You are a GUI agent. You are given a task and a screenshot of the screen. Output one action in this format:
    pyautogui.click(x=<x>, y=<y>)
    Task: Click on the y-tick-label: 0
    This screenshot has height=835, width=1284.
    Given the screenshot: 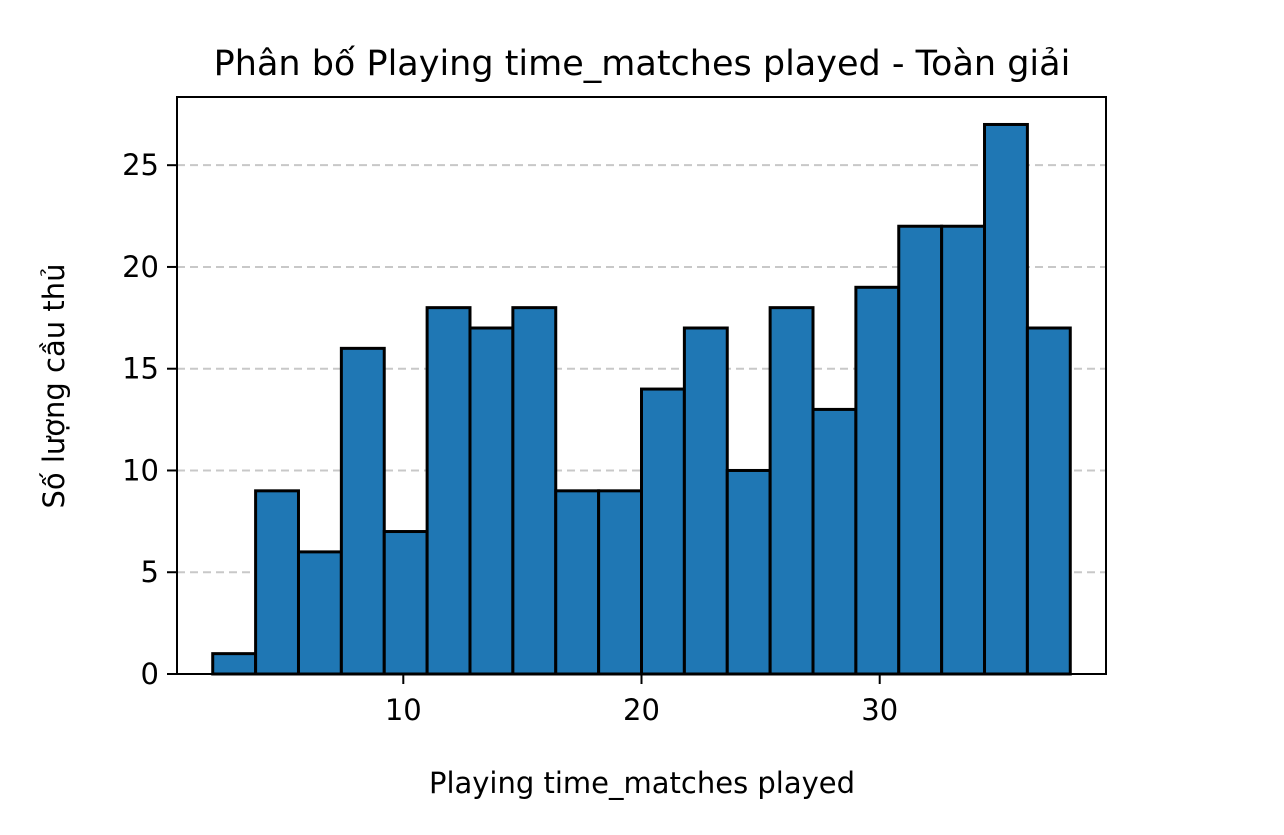 What is the action you would take?
    pyautogui.click(x=150, y=674)
    